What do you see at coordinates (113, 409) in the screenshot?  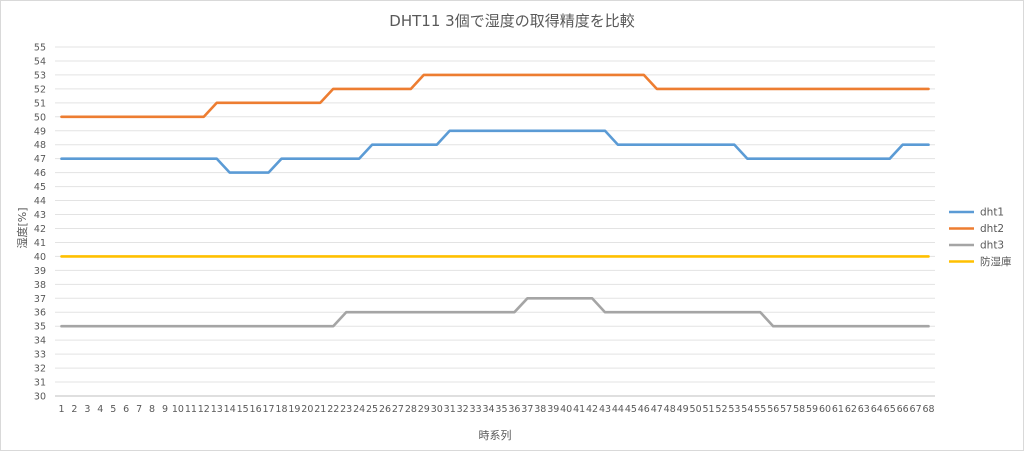 I see `x-tick-label: 5` at bounding box center [113, 409].